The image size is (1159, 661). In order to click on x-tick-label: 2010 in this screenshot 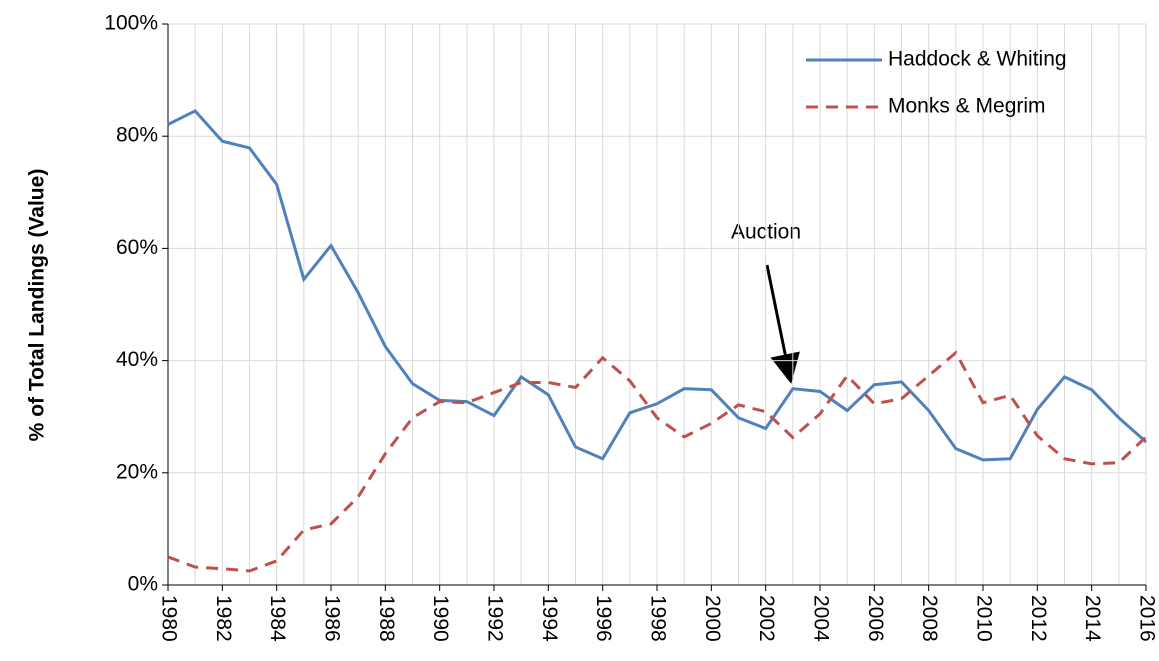, I will do `click(983, 618)`.